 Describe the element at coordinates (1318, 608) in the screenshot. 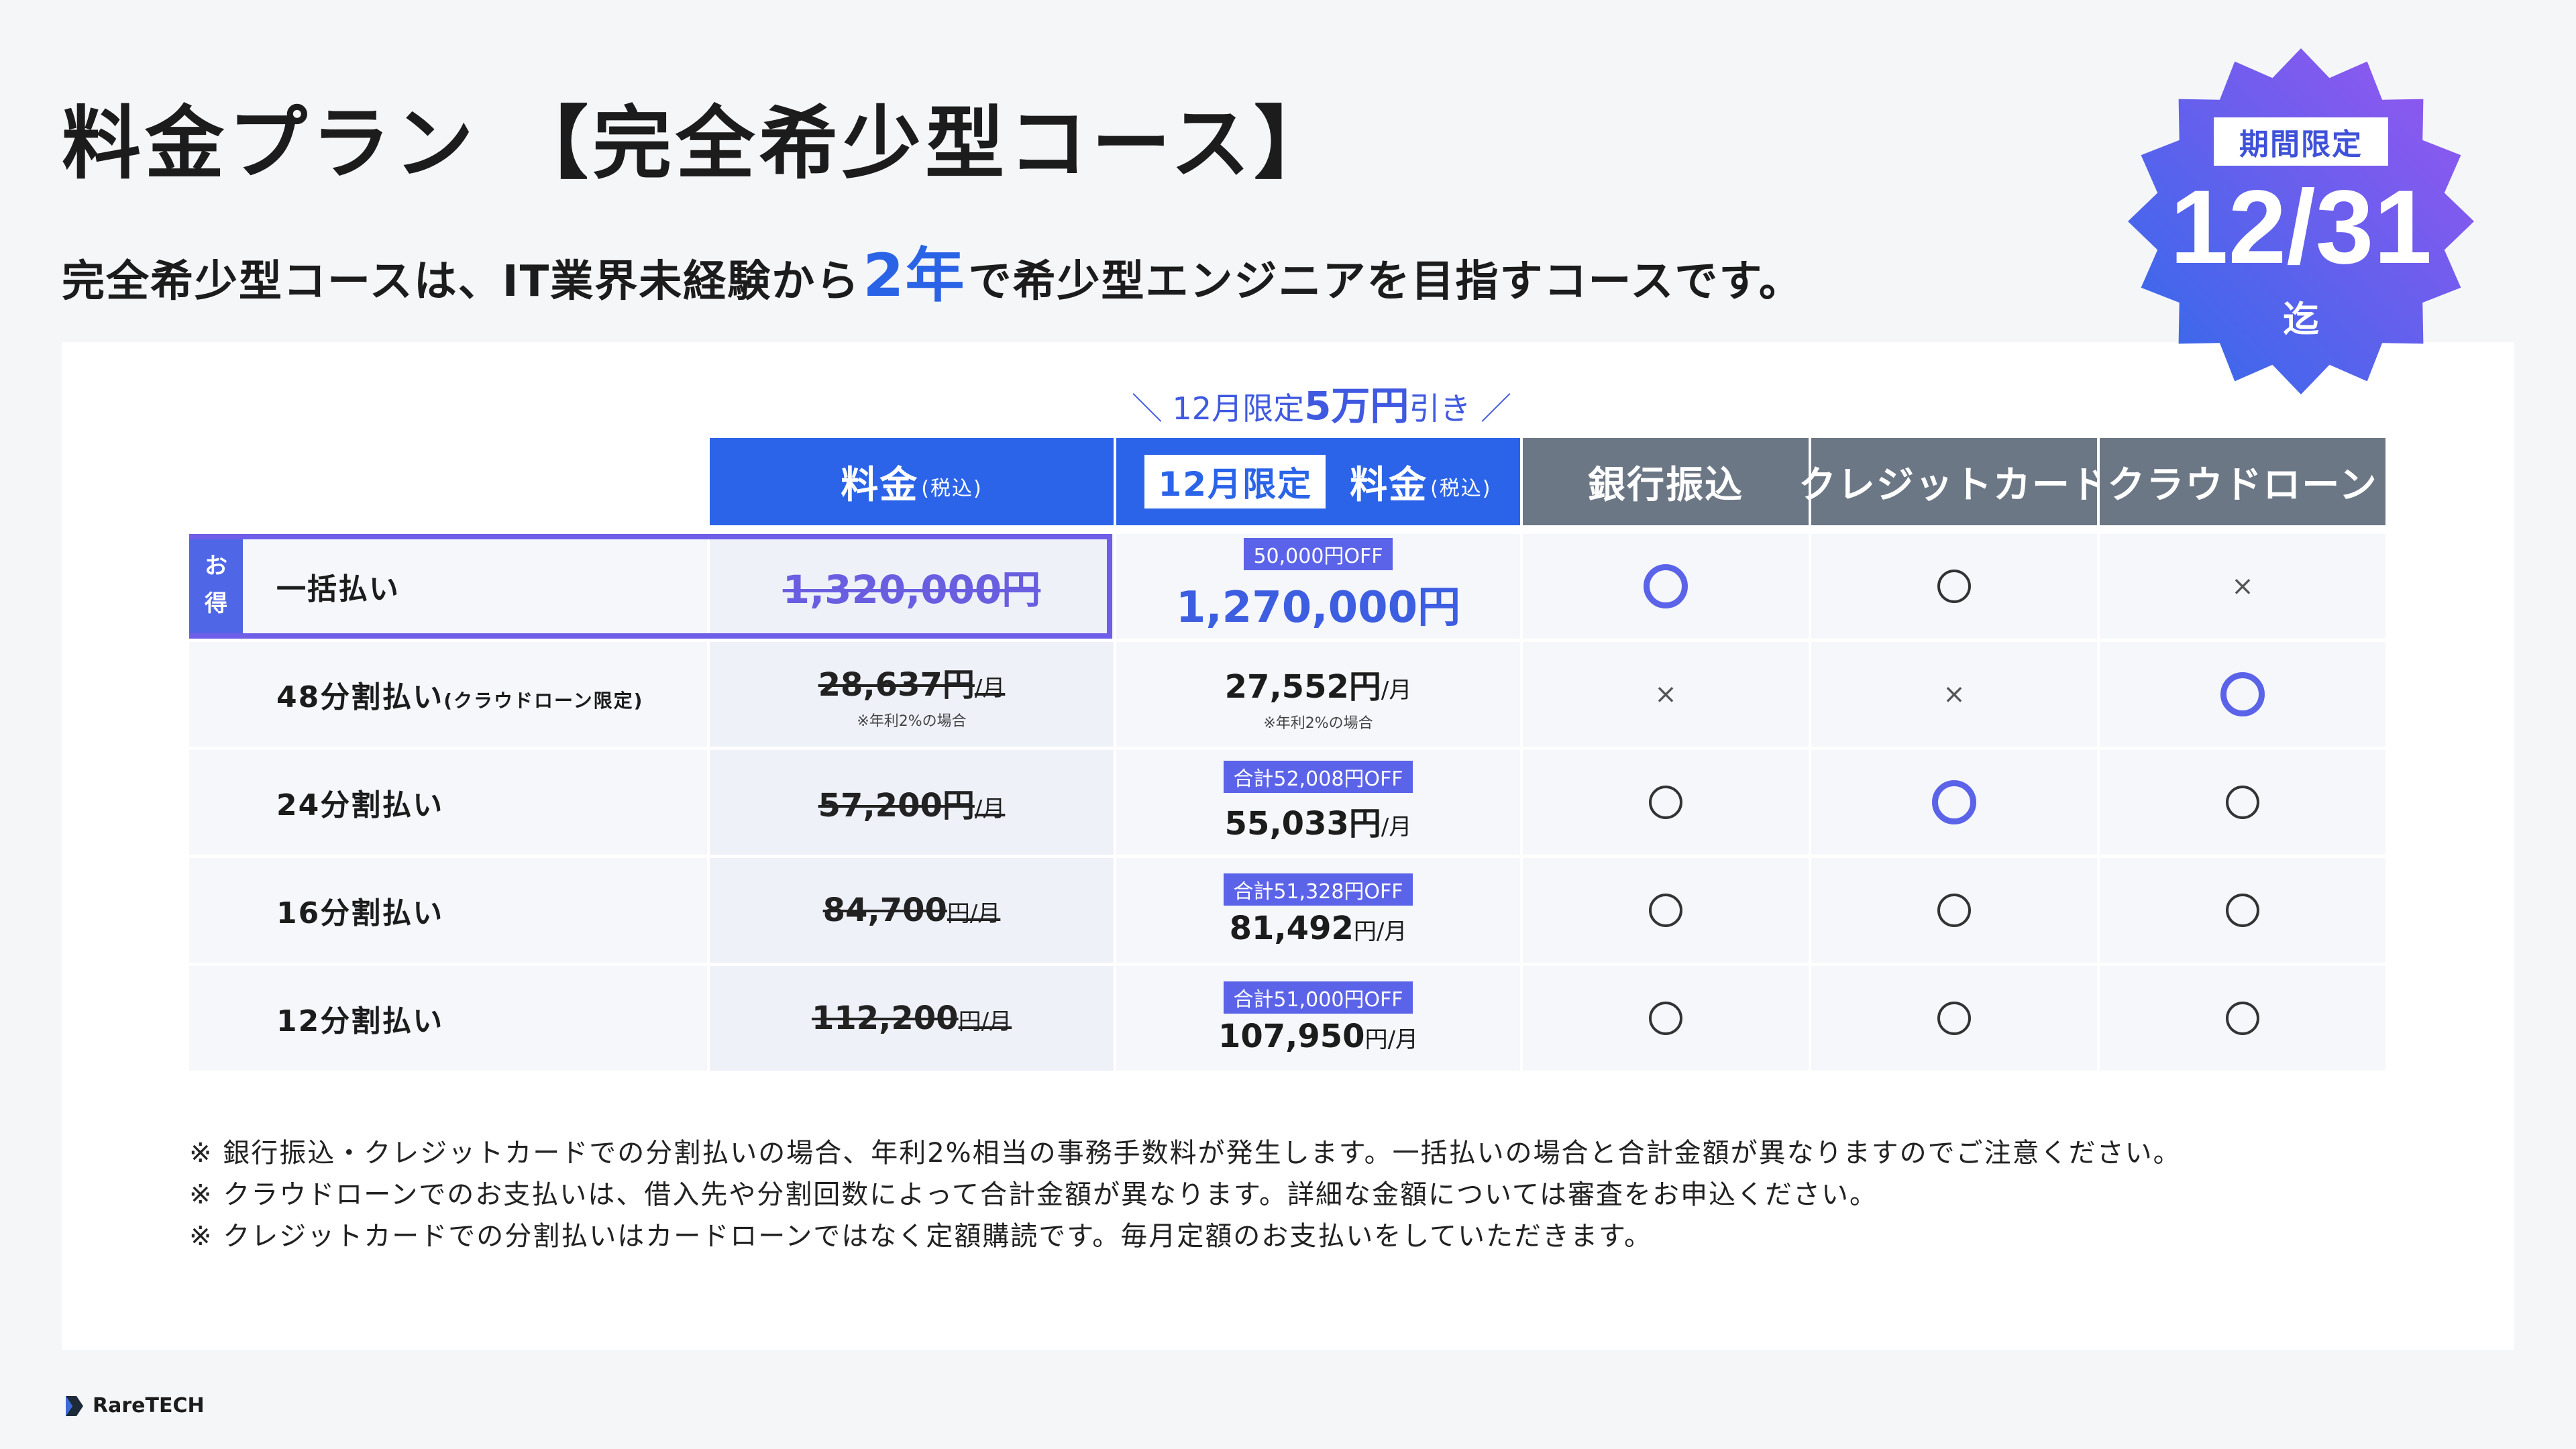

I see `december-price: 1,270,000円` at that location.